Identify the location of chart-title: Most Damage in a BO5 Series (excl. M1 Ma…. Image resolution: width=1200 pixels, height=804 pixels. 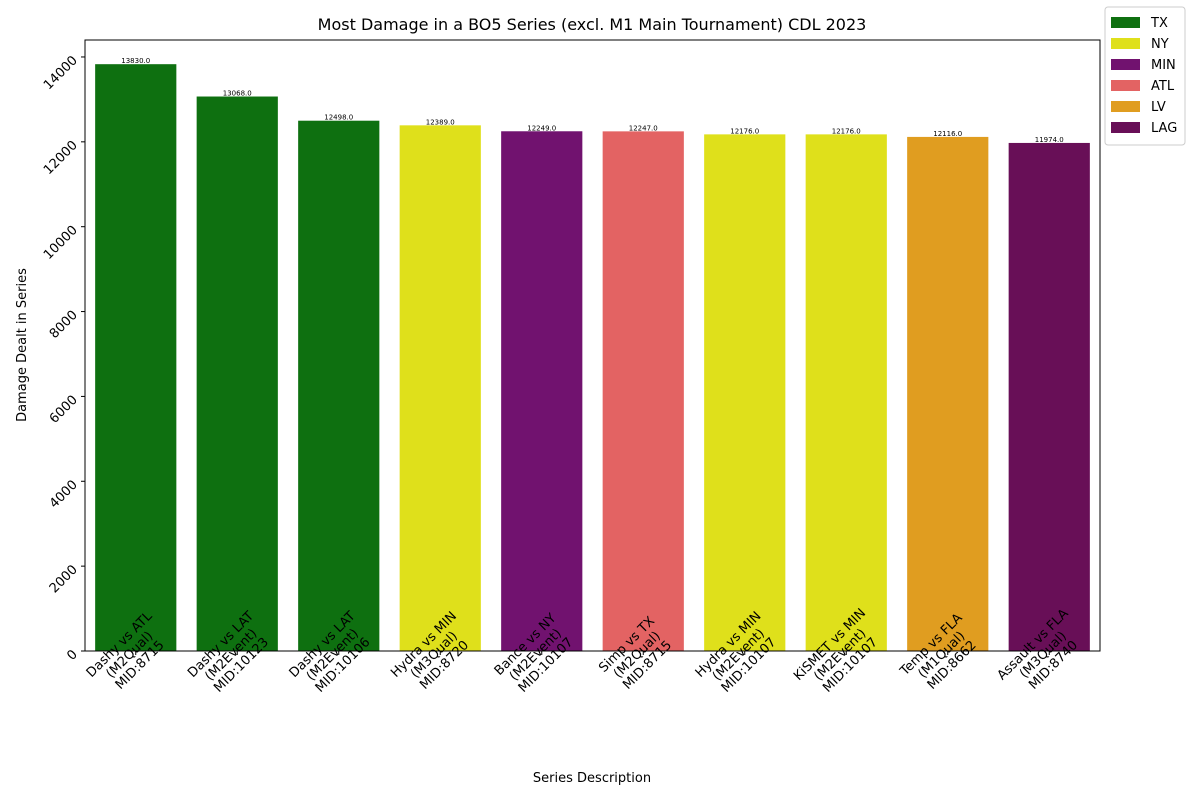
(592, 24).